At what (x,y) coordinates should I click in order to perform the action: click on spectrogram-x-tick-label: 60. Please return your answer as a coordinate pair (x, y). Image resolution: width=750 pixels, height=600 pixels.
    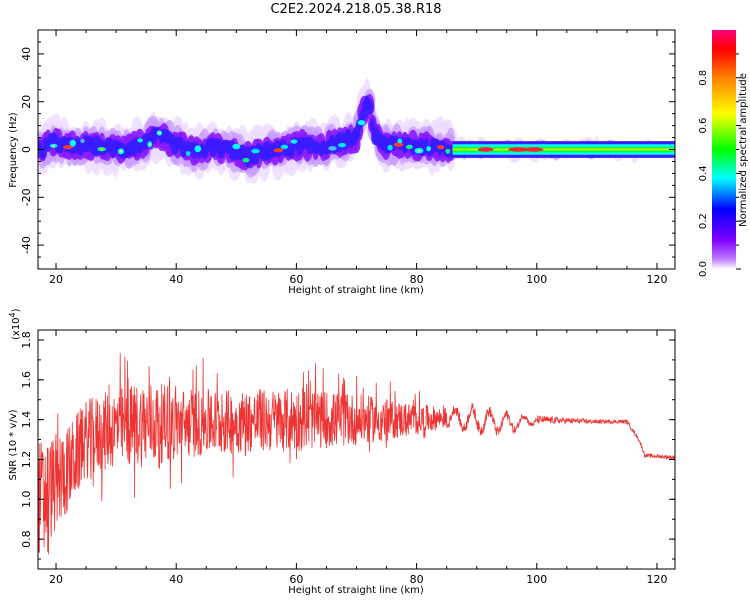
    Looking at the image, I should click on (296, 279).